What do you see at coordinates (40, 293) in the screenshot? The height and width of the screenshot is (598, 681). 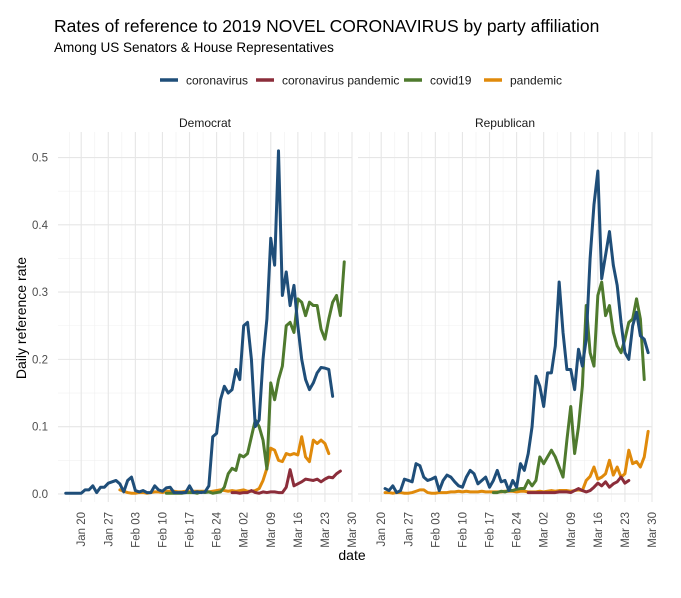 I see `y-tick-label: 0.3` at bounding box center [40, 293].